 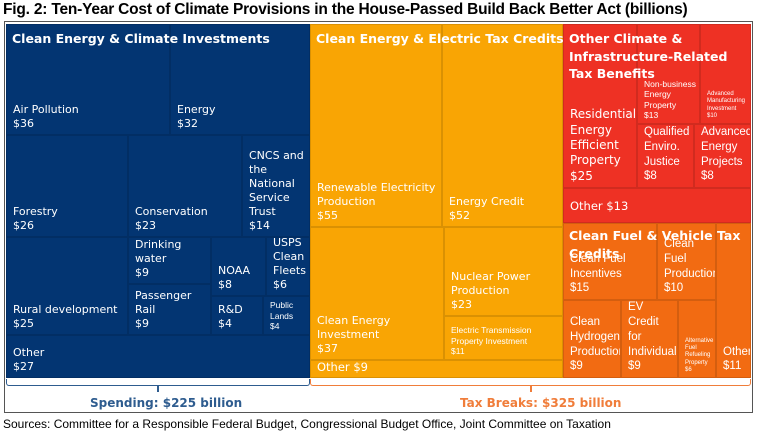 What do you see at coordinates (327, 215) in the screenshot?
I see `tile-value: $55` at bounding box center [327, 215].